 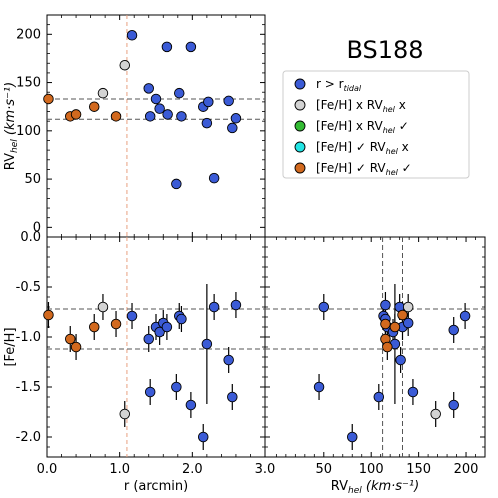 I want to click on legend-label: [Fe/H] ✓ RVhel x, so click(x=362, y=148).